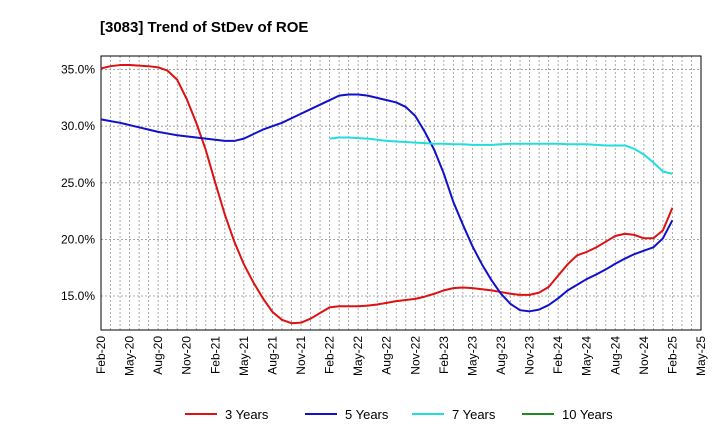 This screenshot has width=720, height=440. I want to click on x-tick-label: Feb-20, so click(101, 355).